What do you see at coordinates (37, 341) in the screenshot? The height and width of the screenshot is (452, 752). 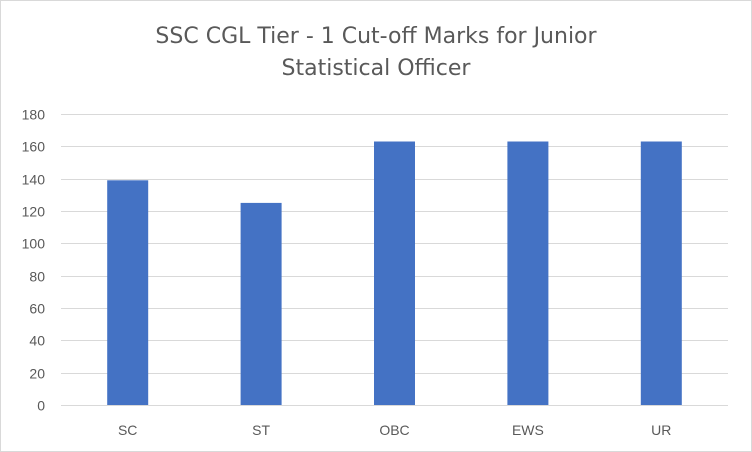 I see `y-tick-label: 40` at bounding box center [37, 341].